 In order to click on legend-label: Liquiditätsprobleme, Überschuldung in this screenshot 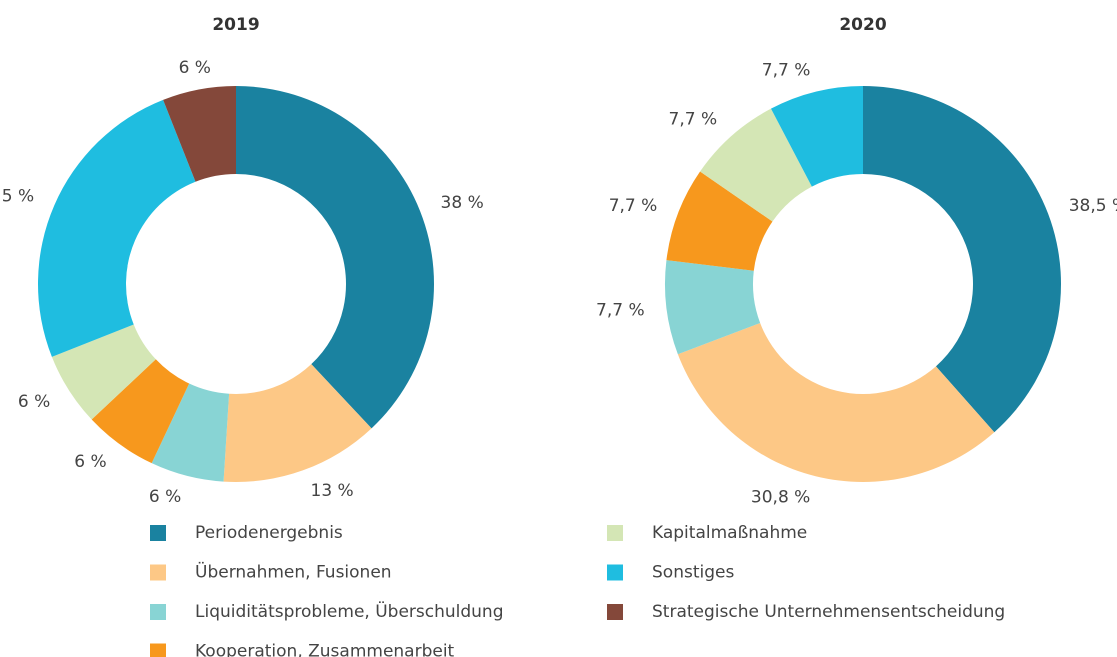, I will do `click(349, 611)`.